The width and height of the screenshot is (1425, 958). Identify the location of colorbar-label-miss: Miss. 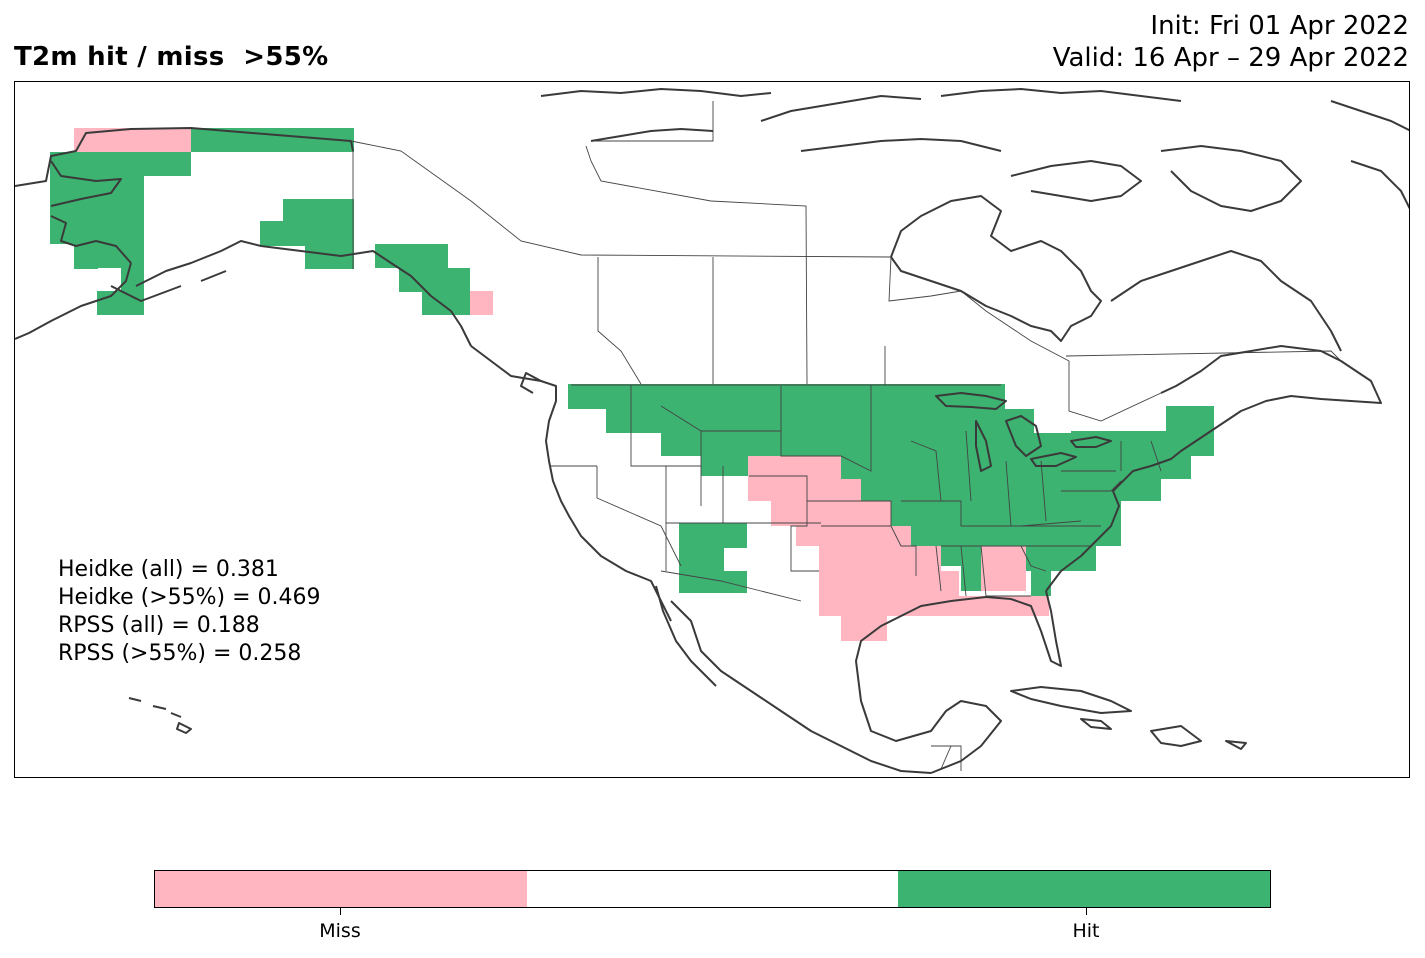
(340, 931).